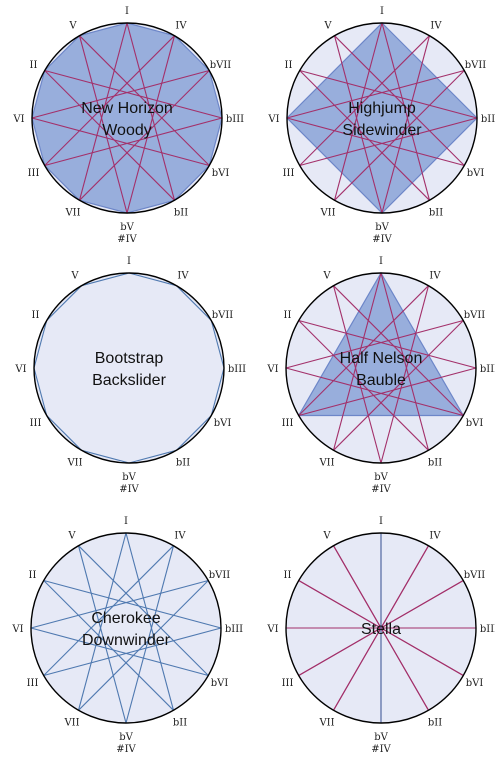  Describe the element at coordinates (127, 130) in the screenshot. I see `wheel-name: Woody` at that location.